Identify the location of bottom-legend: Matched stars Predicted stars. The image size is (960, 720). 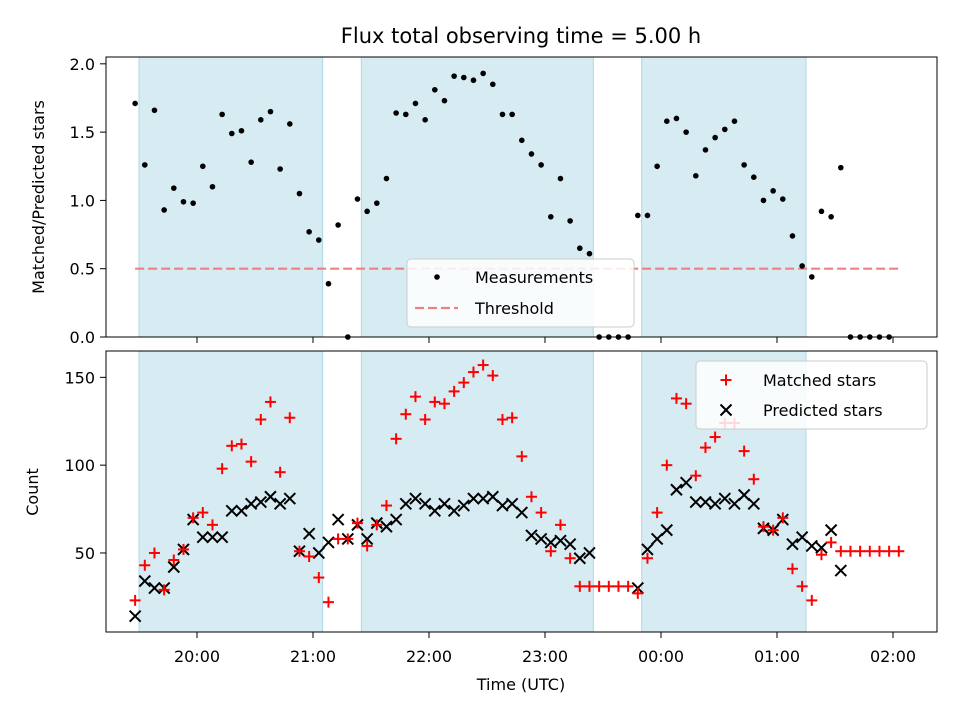
(811, 395).